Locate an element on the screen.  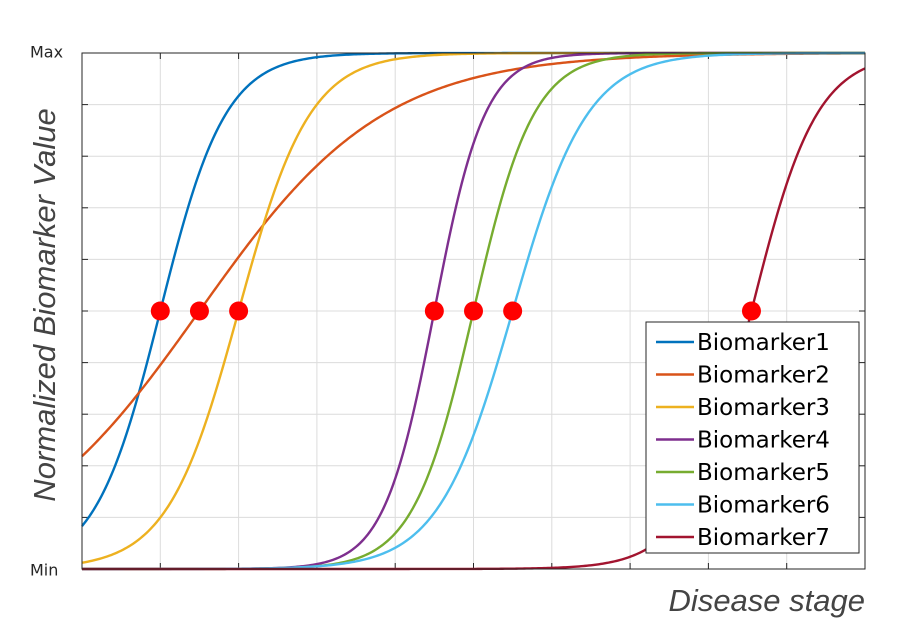
marker-biomarker1 is located at coordinates (160, 311).